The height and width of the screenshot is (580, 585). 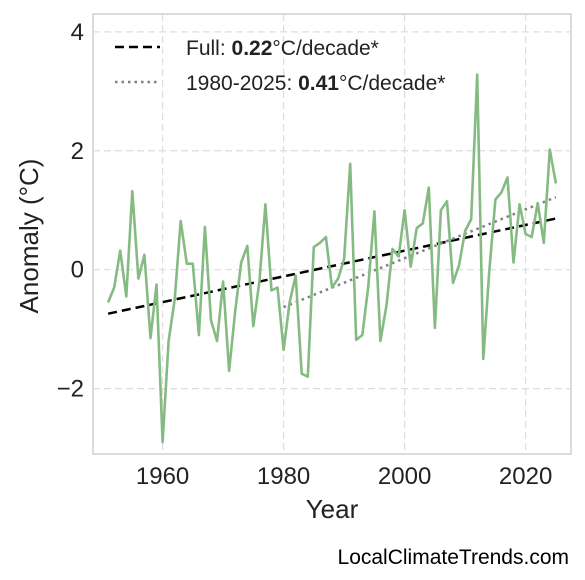 What do you see at coordinates (332, 509) in the screenshot?
I see `x-axis-title: Year` at bounding box center [332, 509].